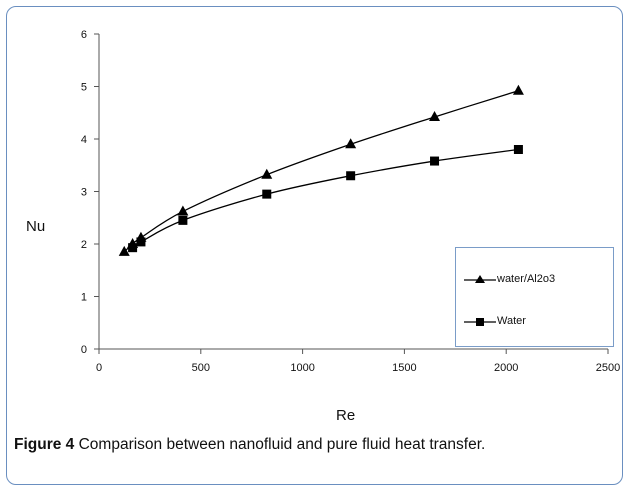 The height and width of the screenshot is (491, 629). I want to click on x-tick-label: 2500, so click(608, 368).